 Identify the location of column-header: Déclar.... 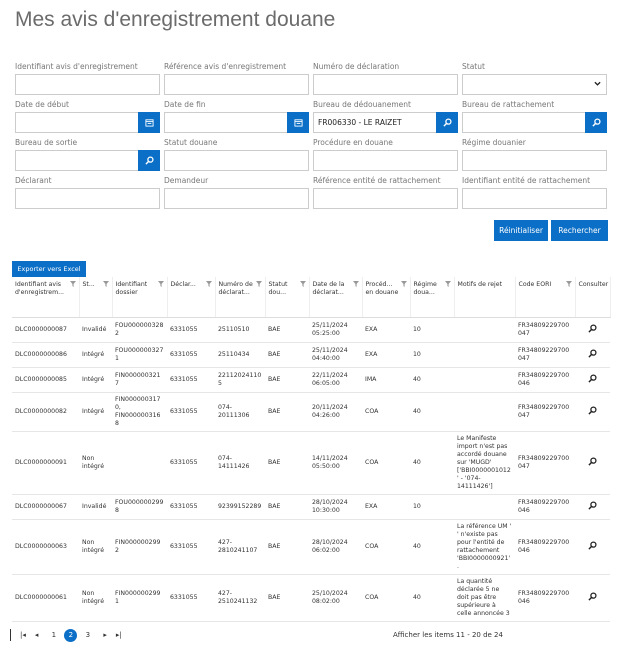
(191, 297).